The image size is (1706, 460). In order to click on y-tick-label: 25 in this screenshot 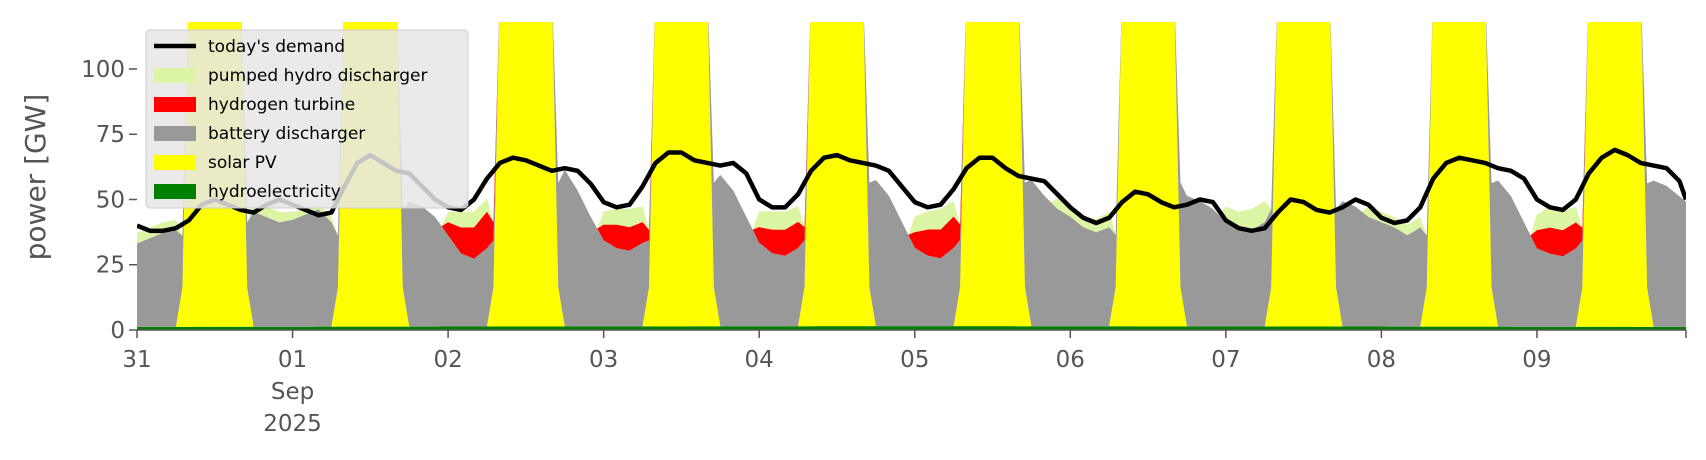, I will do `click(110, 266)`.